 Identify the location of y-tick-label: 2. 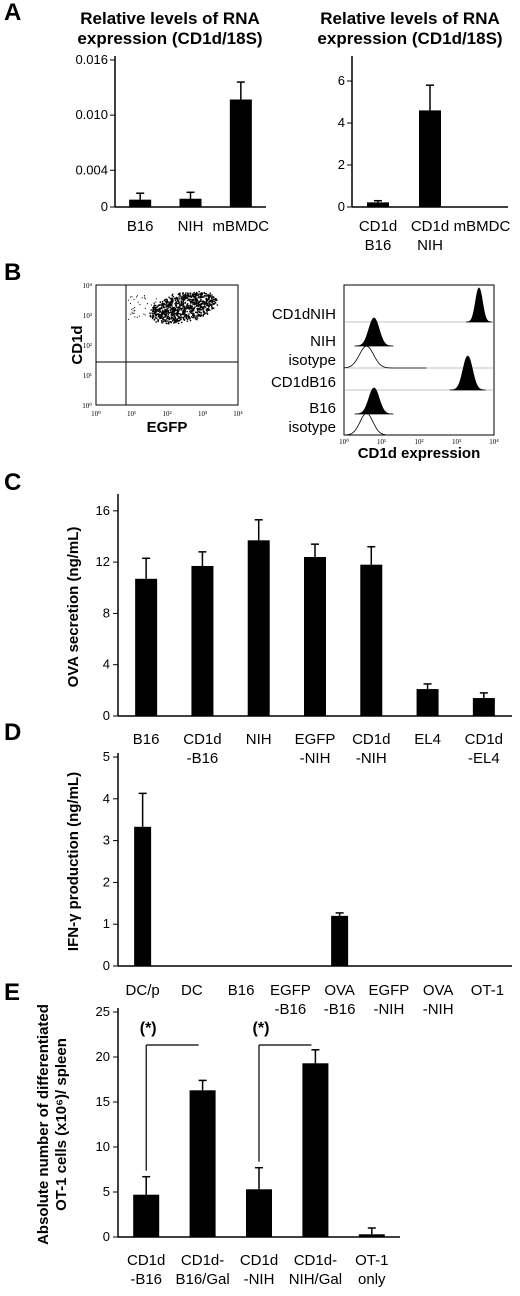
(106, 881).